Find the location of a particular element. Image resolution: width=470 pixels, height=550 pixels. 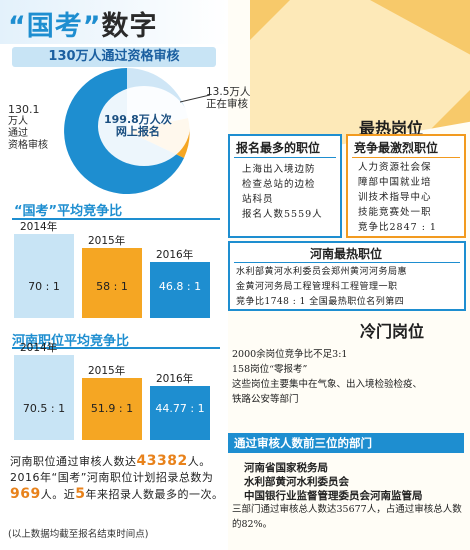

henan-hot-title: 河南最热职位 is located at coordinates (346, 253).